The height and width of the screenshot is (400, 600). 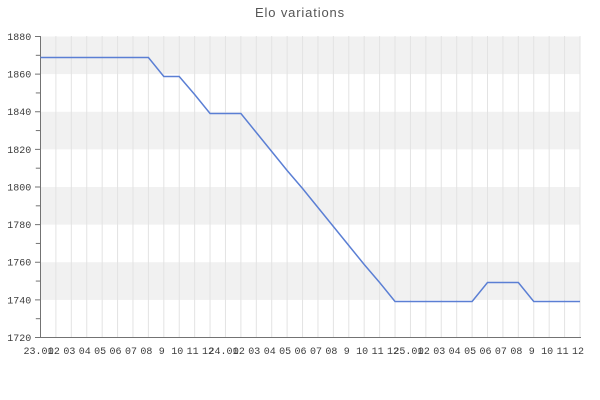 What do you see at coordinates (19, 264) in the screenshot?
I see `svg-text: 1760` at bounding box center [19, 264].